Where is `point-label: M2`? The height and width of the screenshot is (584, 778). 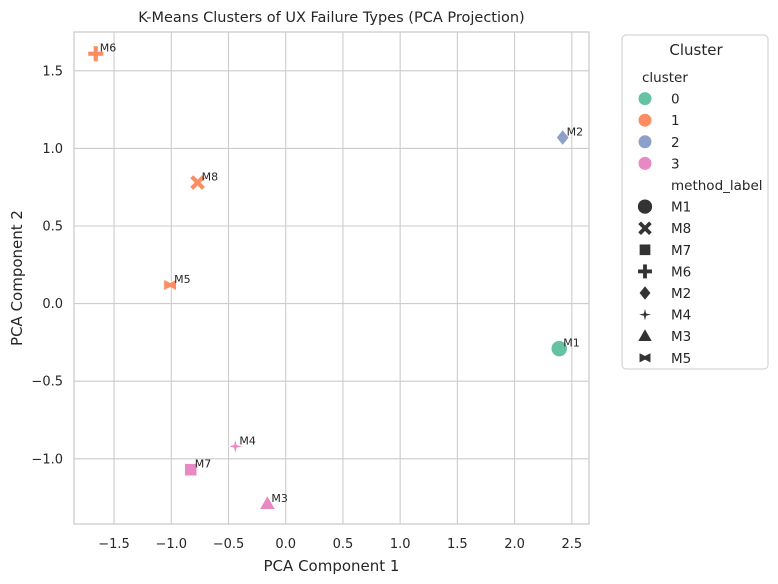
point-label: M2 is located at coordinates (575, 132).